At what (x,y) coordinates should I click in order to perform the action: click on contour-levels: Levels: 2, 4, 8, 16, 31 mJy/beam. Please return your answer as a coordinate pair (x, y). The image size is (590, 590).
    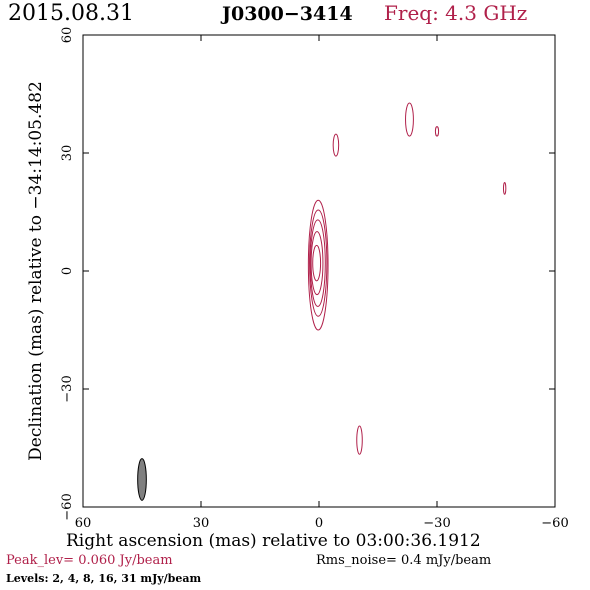
    Looking at the image, I should click on (104, 578).